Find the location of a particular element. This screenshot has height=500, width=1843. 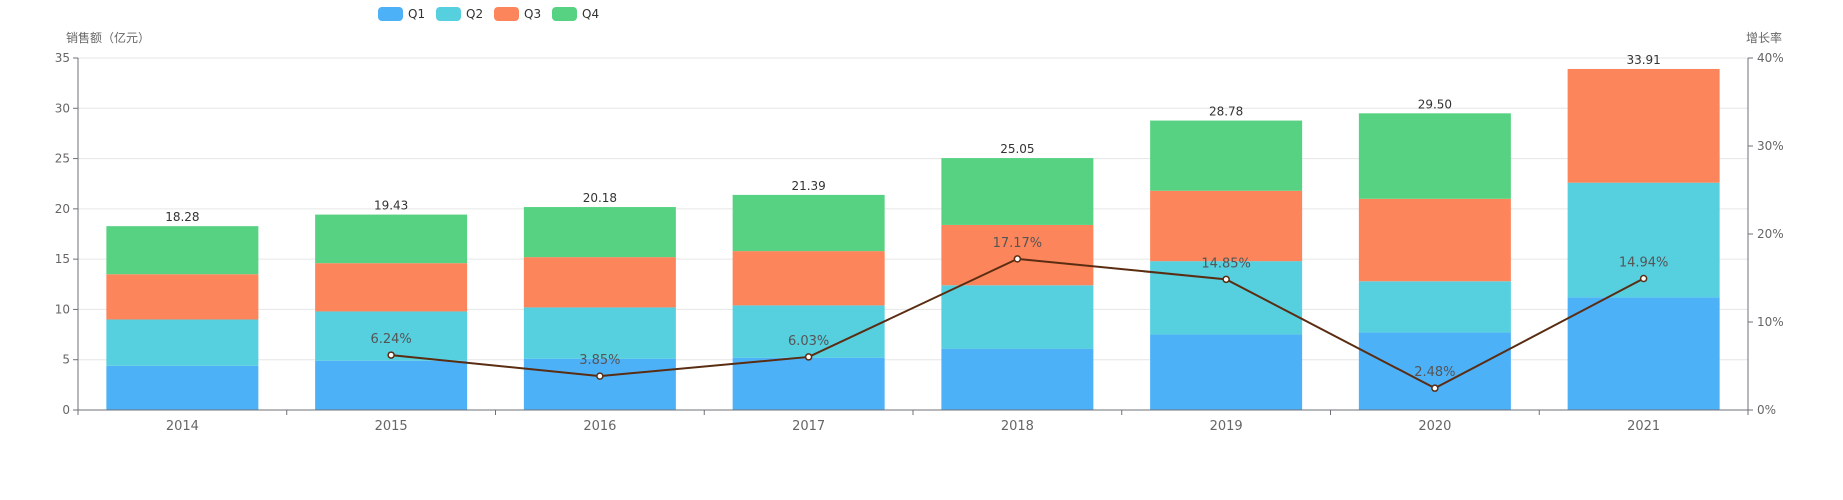

growth-rate-point-2017 is located at coordinates (808, 357).